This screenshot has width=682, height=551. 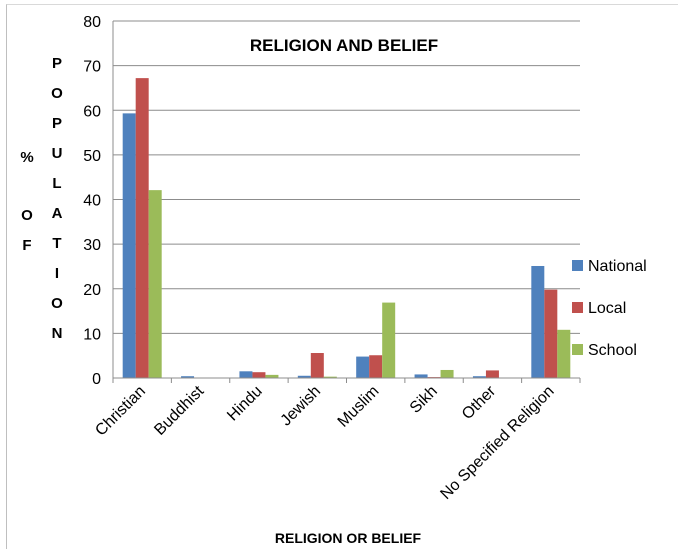 What do you see at coordinates (577, 265) in the screenshot?
I see `legend-swatch-national` at bounding box center [577, 265].